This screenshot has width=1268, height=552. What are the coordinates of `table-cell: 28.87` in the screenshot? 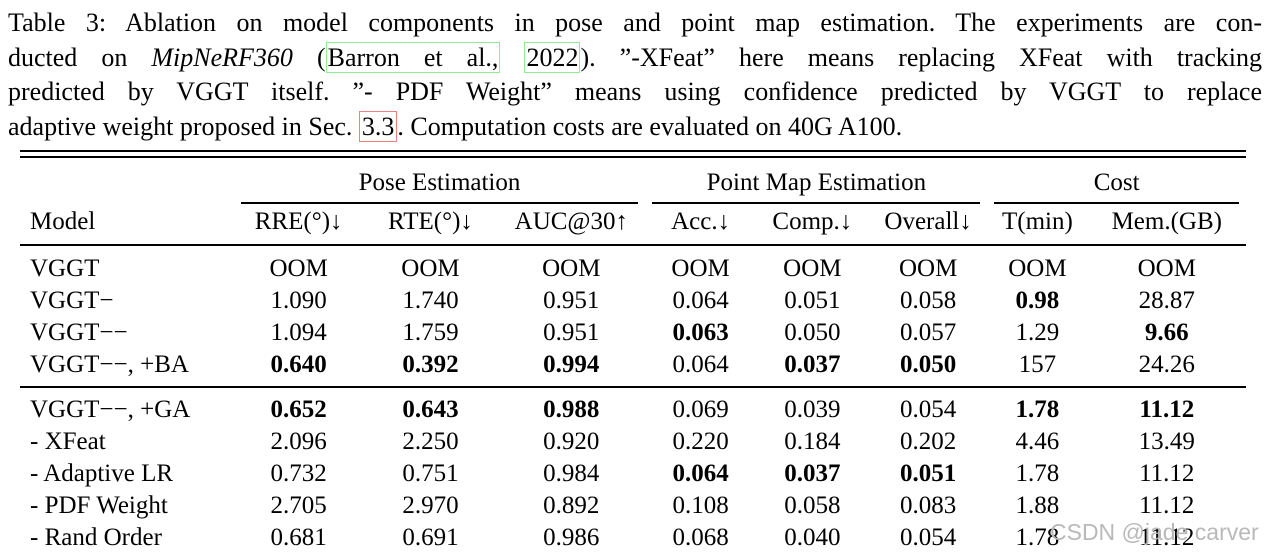 It's located at (1166, 300).